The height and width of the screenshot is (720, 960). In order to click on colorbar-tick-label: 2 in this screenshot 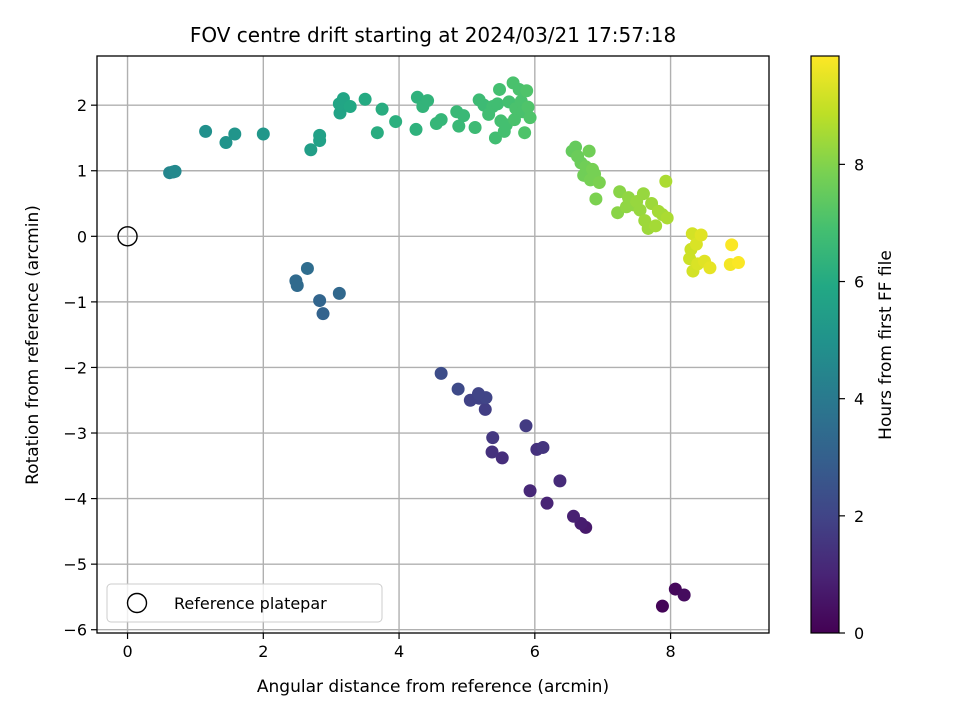, I will do `click(859, 516)`.